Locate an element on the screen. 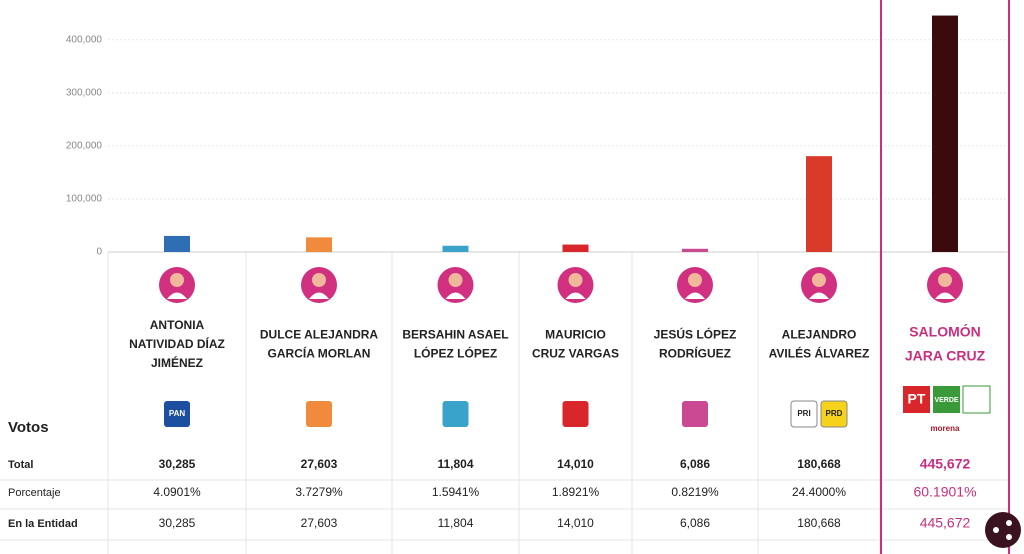  party-label: PRD is located at coordinates (834, 413).